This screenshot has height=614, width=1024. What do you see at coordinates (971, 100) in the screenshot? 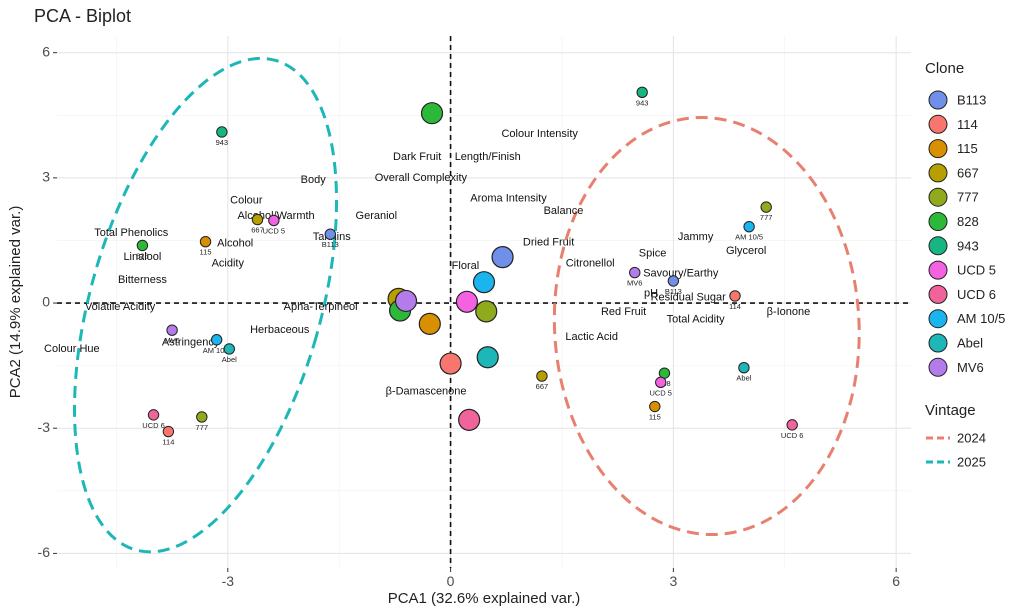
I see `legend-clone-label: B113` at bounding box center [971, 100].